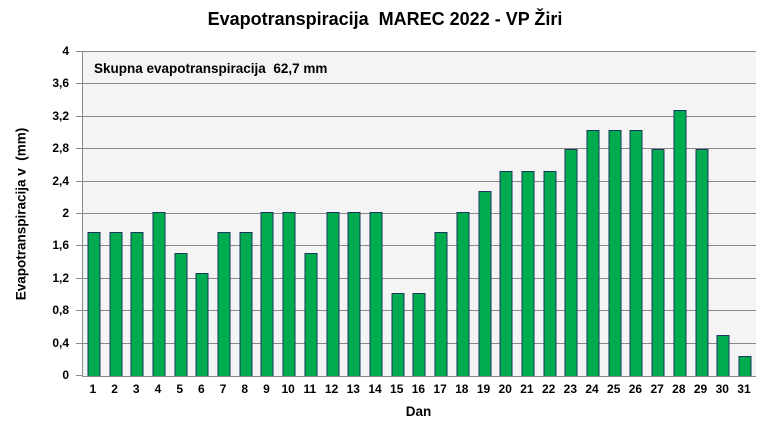 Image resolution: width=770 pixels, height=439 pixels. What do you see at coordinates (158, 389) in the screenshot?
I see `x-tick-label: 4` at bounding box center [158, 389].